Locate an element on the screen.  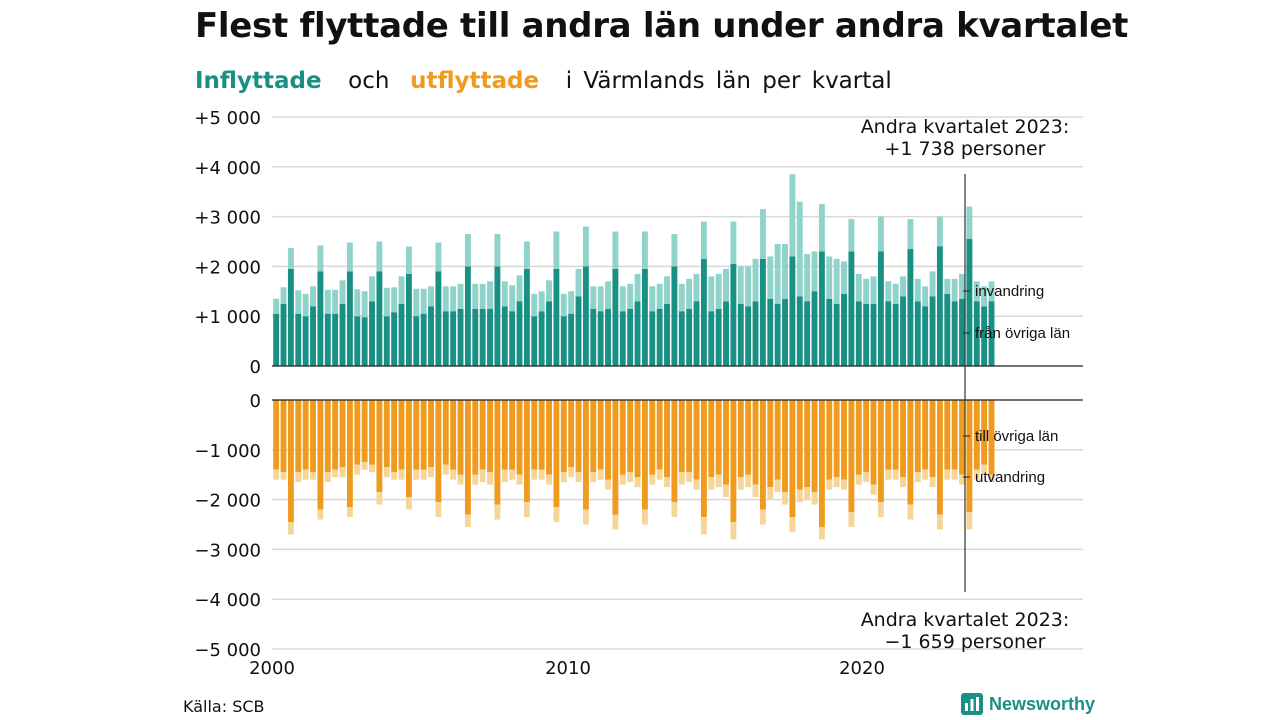
annotation-top-line2: +1 738 personer is located at coordinates (965, 149).